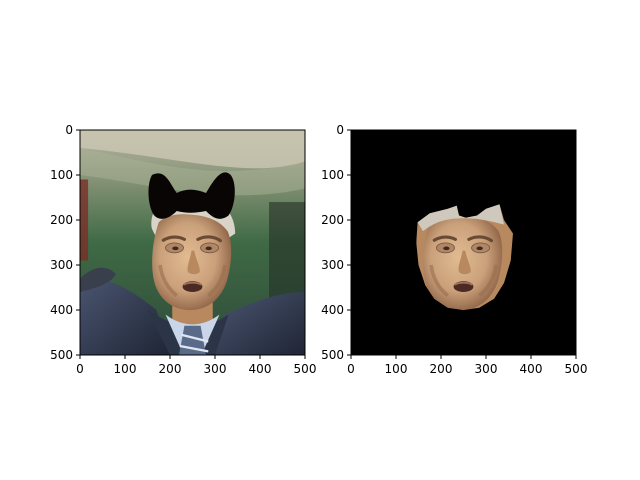 The image size is (640, 480). I want to click on left-ytick-label: 200, so click(61, 220).